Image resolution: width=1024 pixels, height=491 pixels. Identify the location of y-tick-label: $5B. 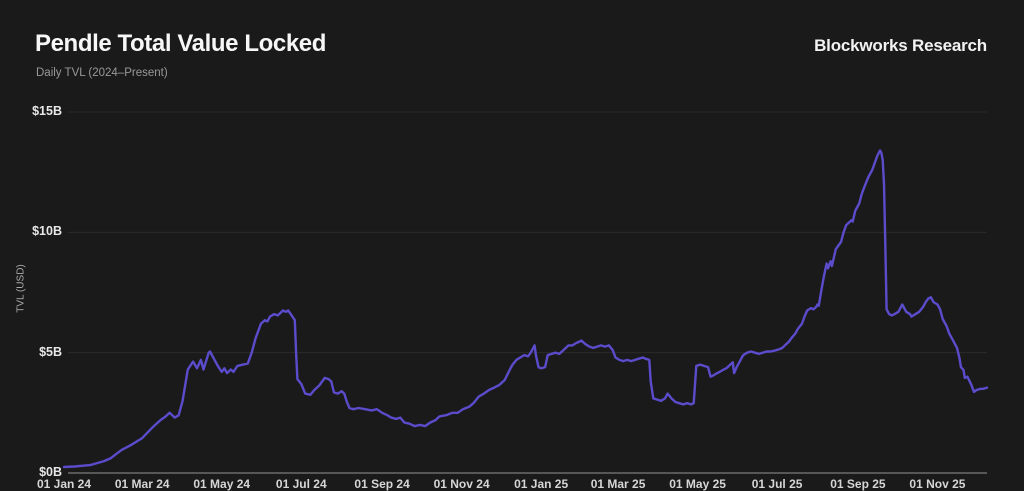
(50, 351).